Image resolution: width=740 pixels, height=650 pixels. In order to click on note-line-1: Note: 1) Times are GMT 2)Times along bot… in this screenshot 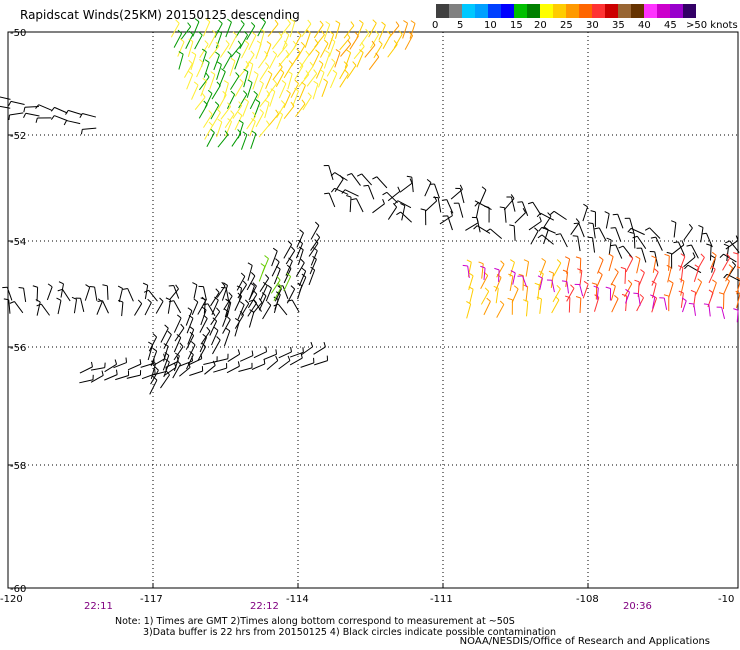, I will do `click(315, 621)`.